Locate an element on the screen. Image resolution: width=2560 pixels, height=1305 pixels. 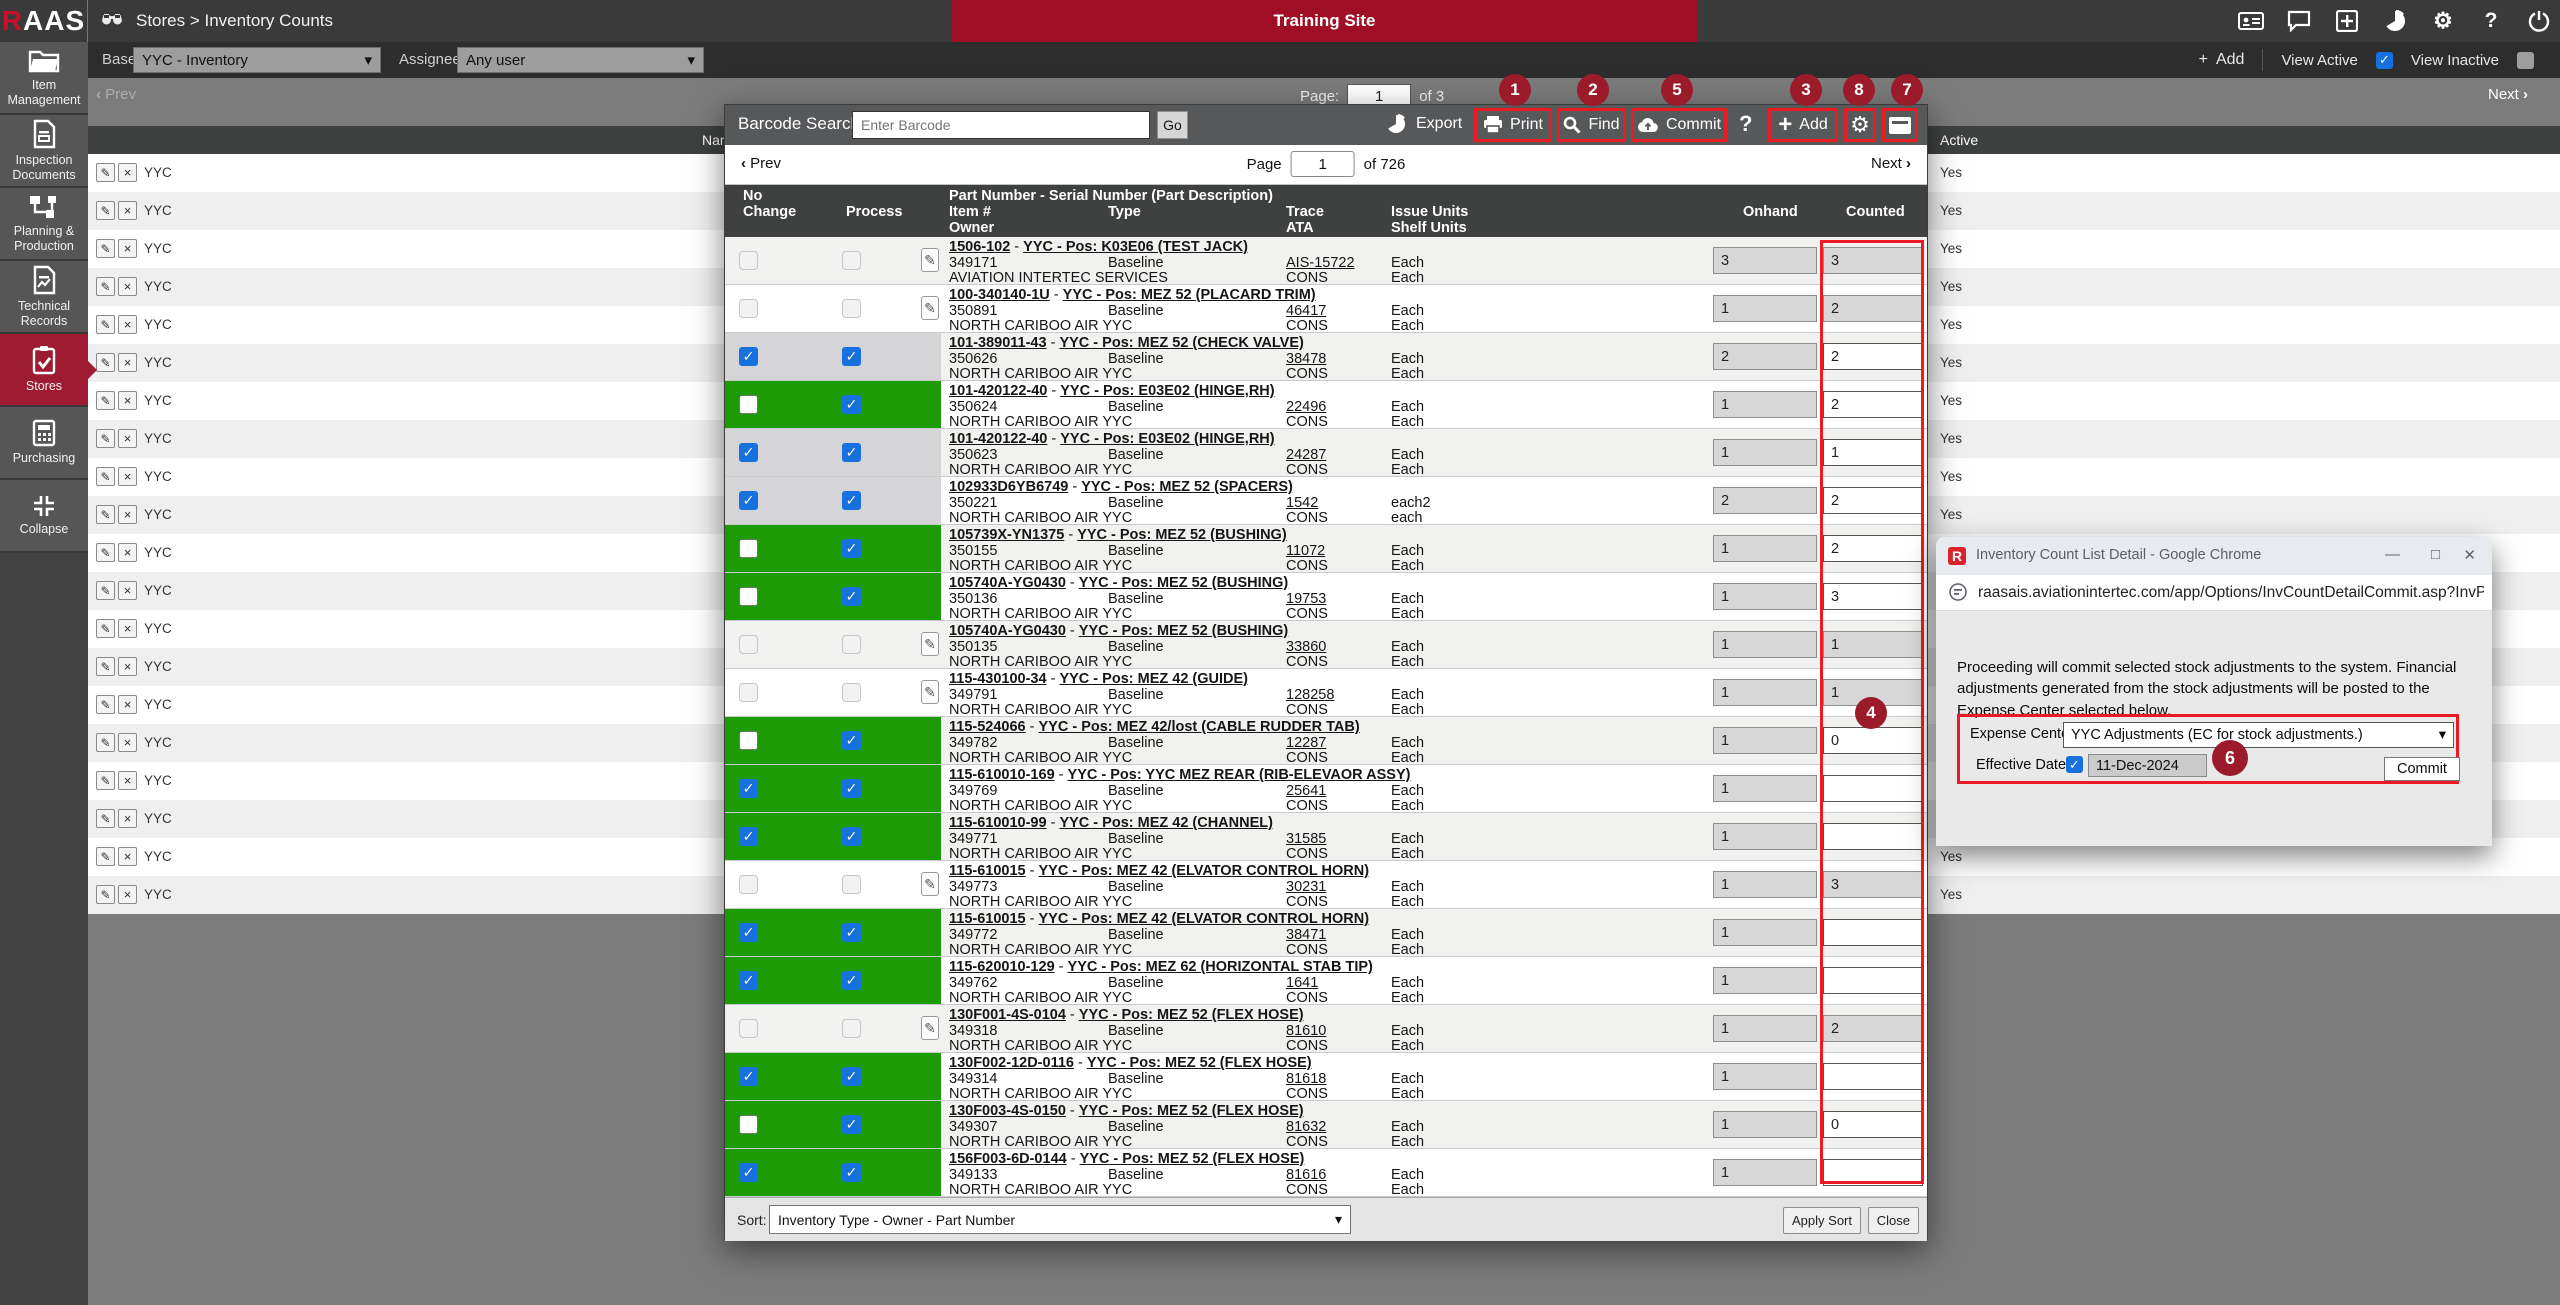
sidebar-item-technical-records: Technical Records is located at coordinates (44, 297).